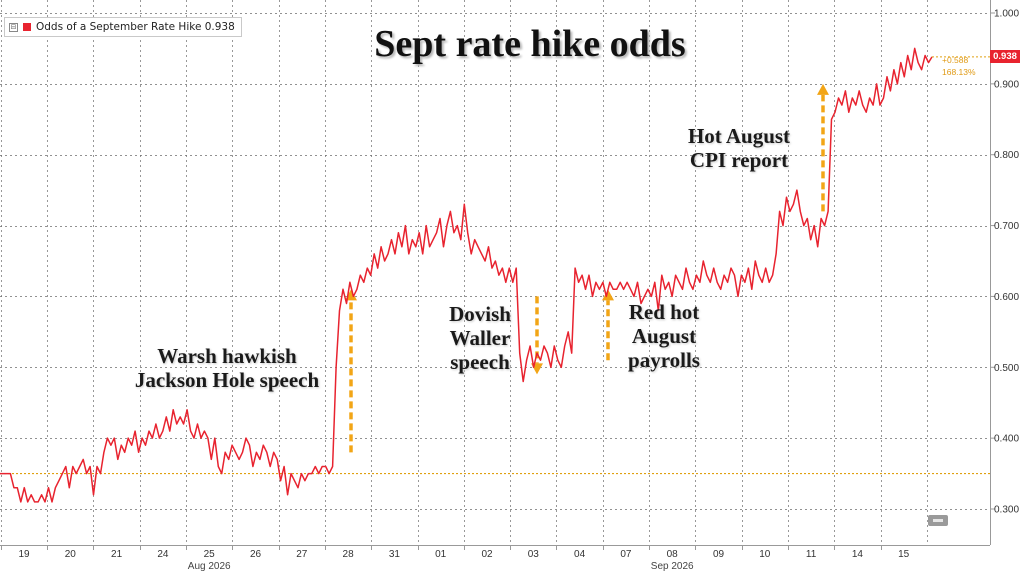 This screenshot has height=572, width=1024. I want to click on legend-label: Odds of a September Rate Hike 0.938, so click(135, 27).